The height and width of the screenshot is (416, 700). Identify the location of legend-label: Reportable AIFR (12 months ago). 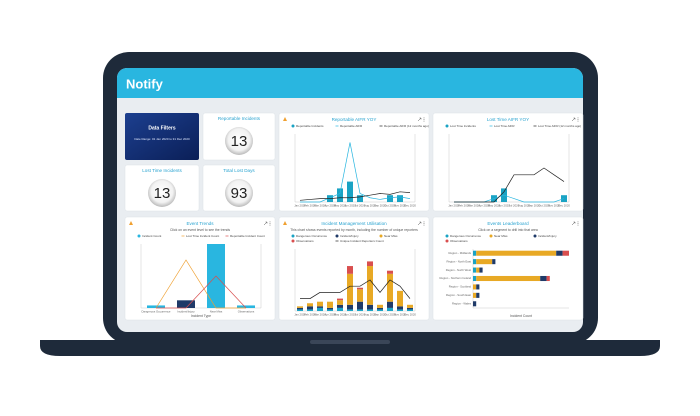
(406, 126).